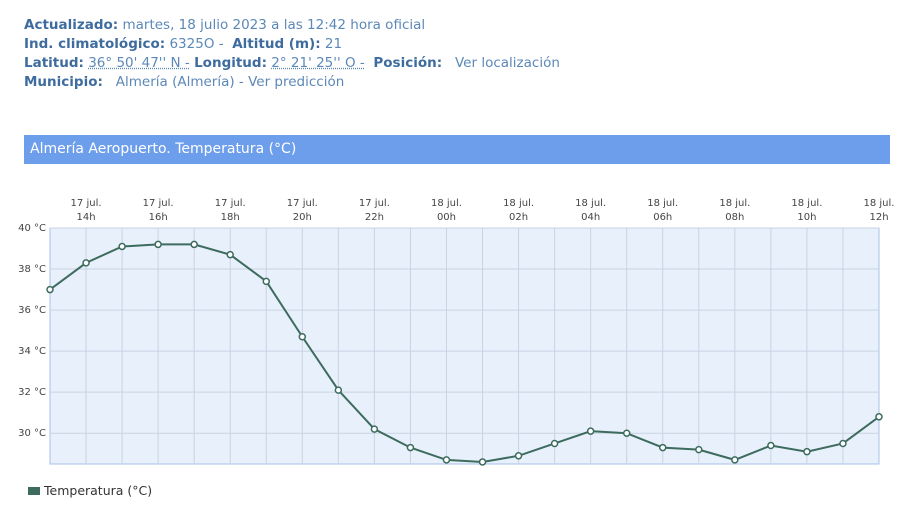 Image resolution: width=899 pixels, height=512 pixels. Describe the element at coordinates (158, 217) in the screenshot. I see `x-tick-label: 16h` at that location.